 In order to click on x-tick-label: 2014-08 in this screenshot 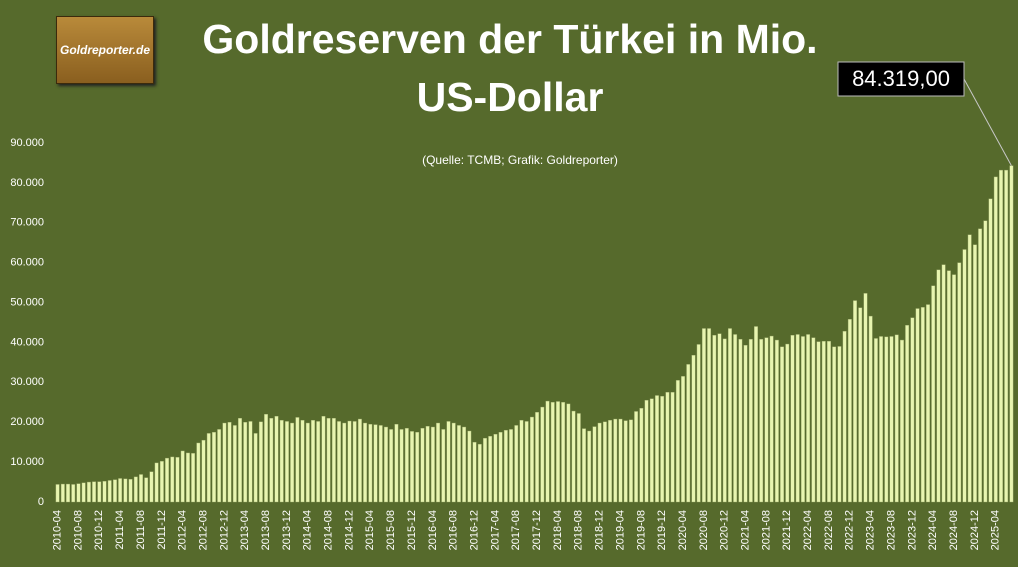, I will do `click(329, 530)`.